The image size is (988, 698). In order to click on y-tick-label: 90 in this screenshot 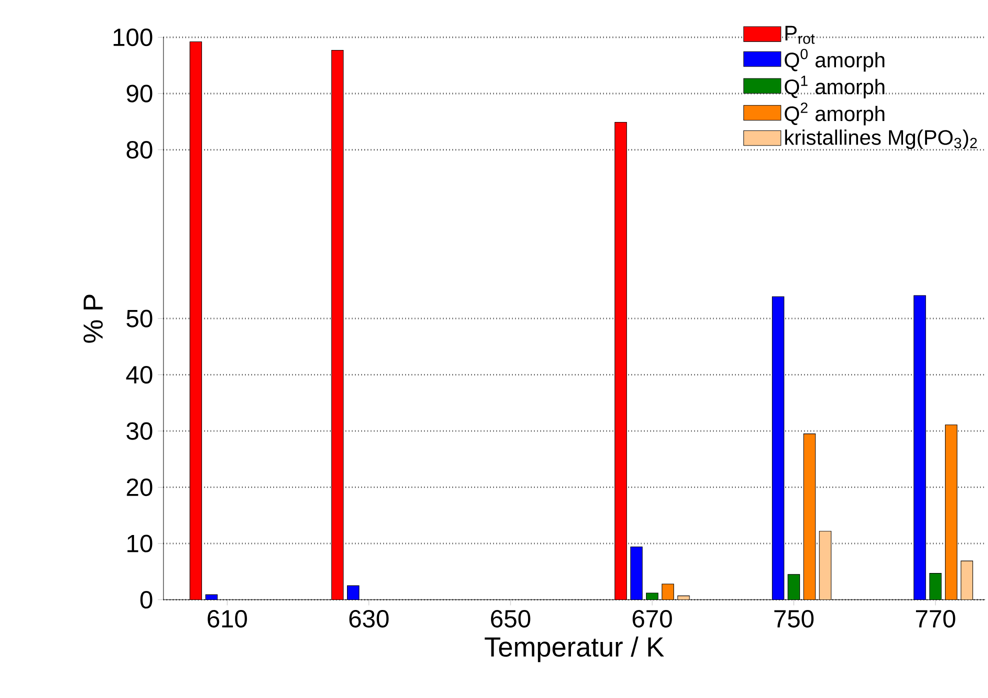, I will do `click(139, 93)`.